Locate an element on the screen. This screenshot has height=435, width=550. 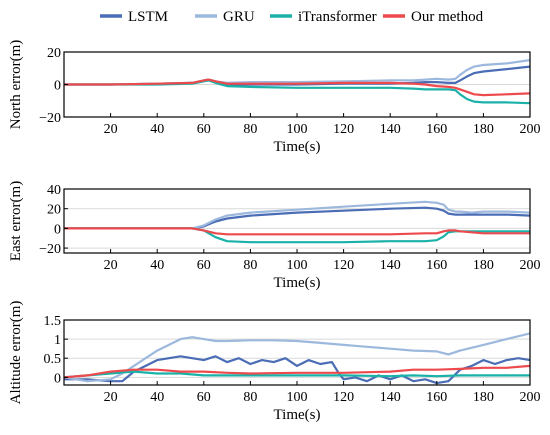
legend-label: Our method is located at coordinates (447, 17).